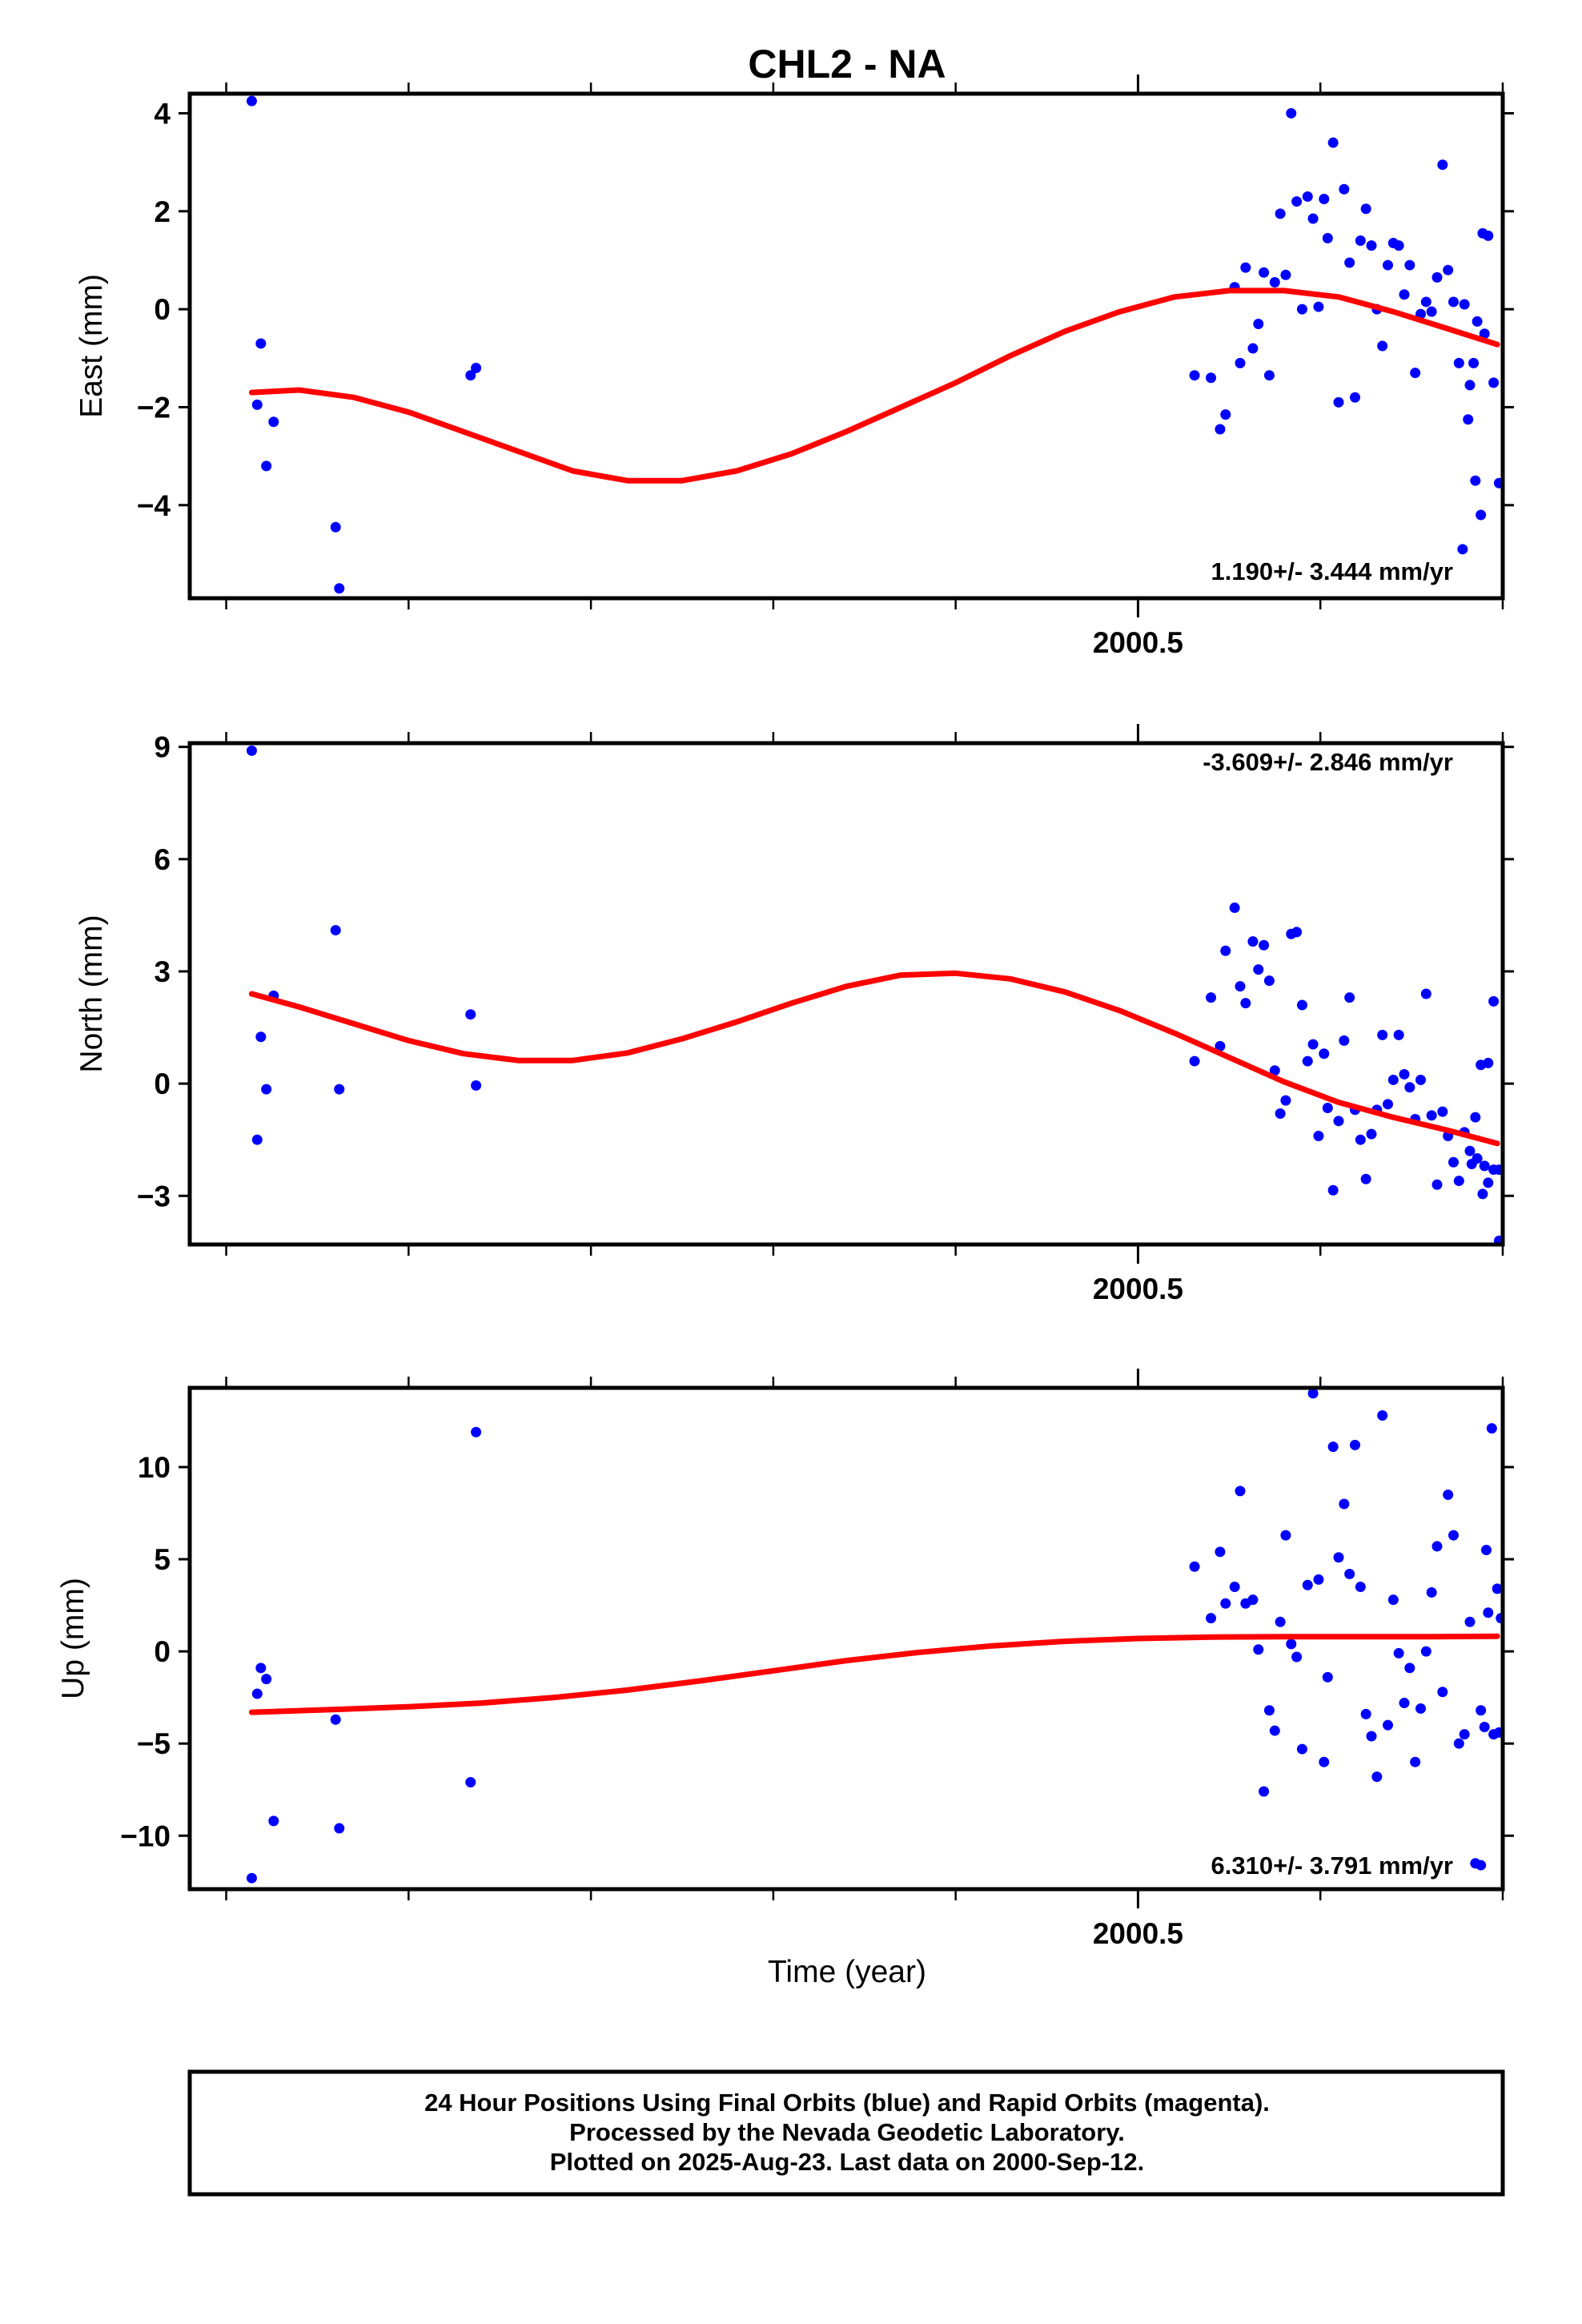  Describe the element at coordinates (145, 1835) in the screenshot. I see `y-tick-label: −10` at that location.